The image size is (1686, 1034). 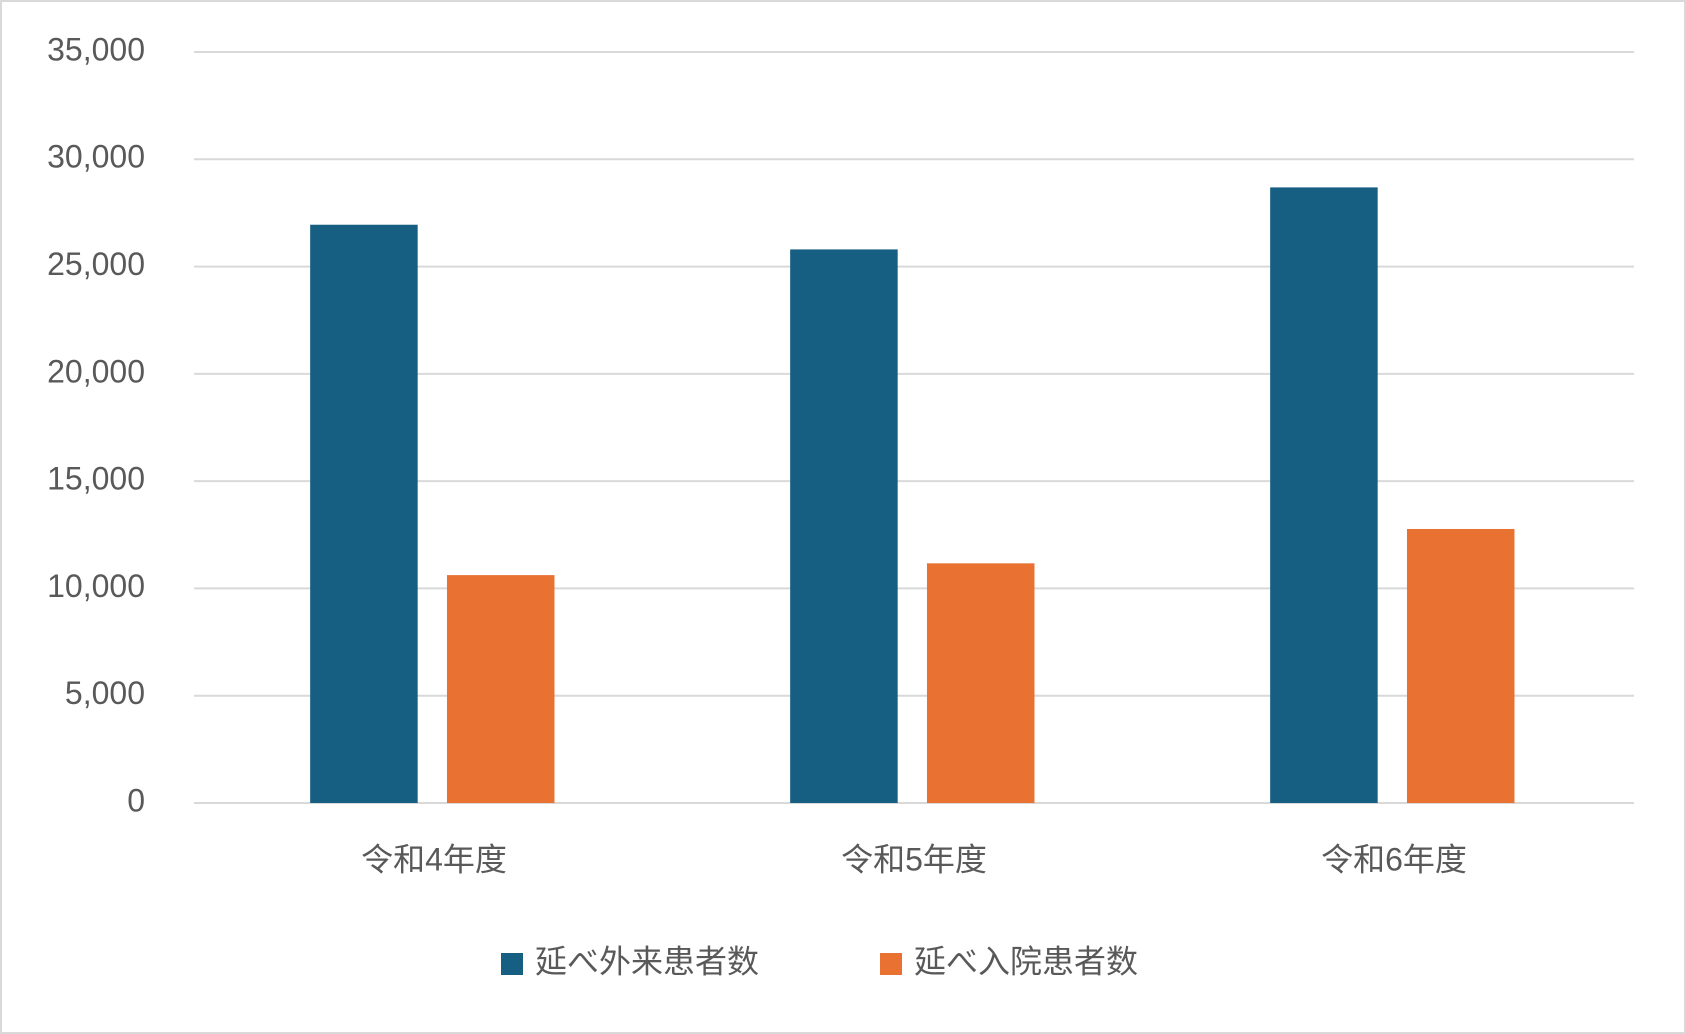 What do you see at coordinates (96, 49) in the screenshot?
I see `y-tick-label: 35,000` at bounding box center [96, 49].